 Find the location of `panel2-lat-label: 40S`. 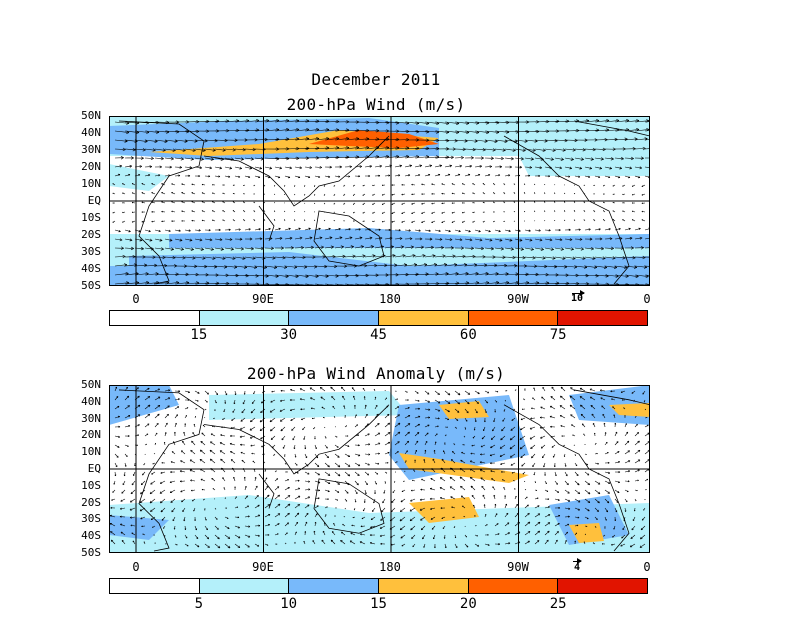

panel2-lat-label: 40S is located at coordinates (91, 536).